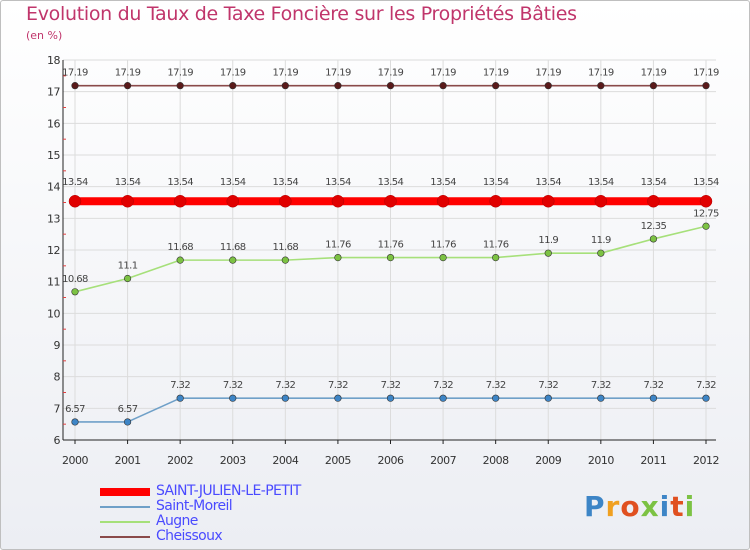 Image resolution: width=750 pixels, height=550 pixels. I want to click on logo-letter: x, so click(650, 506).